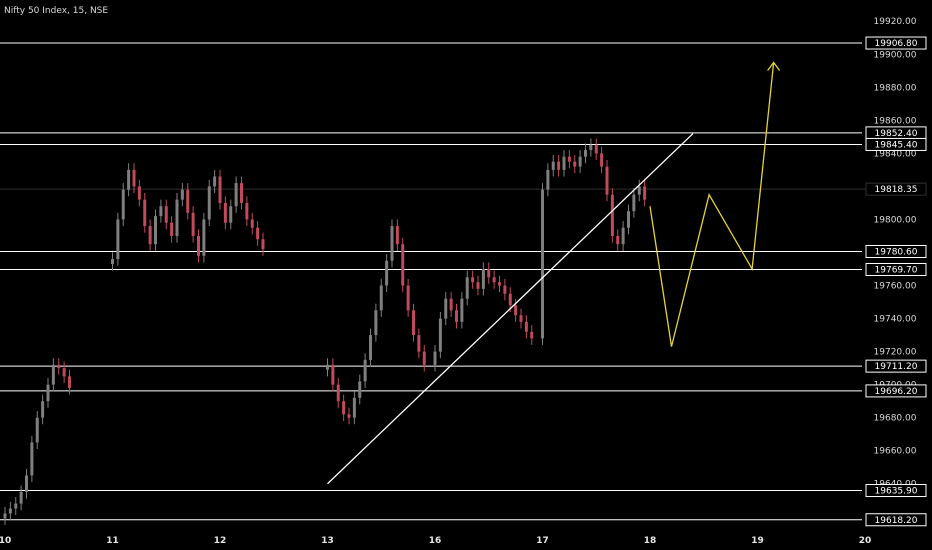  Describe the element at coordinates (220, 541) in the screenshot. I see `x-tick-label: 12` at that location.